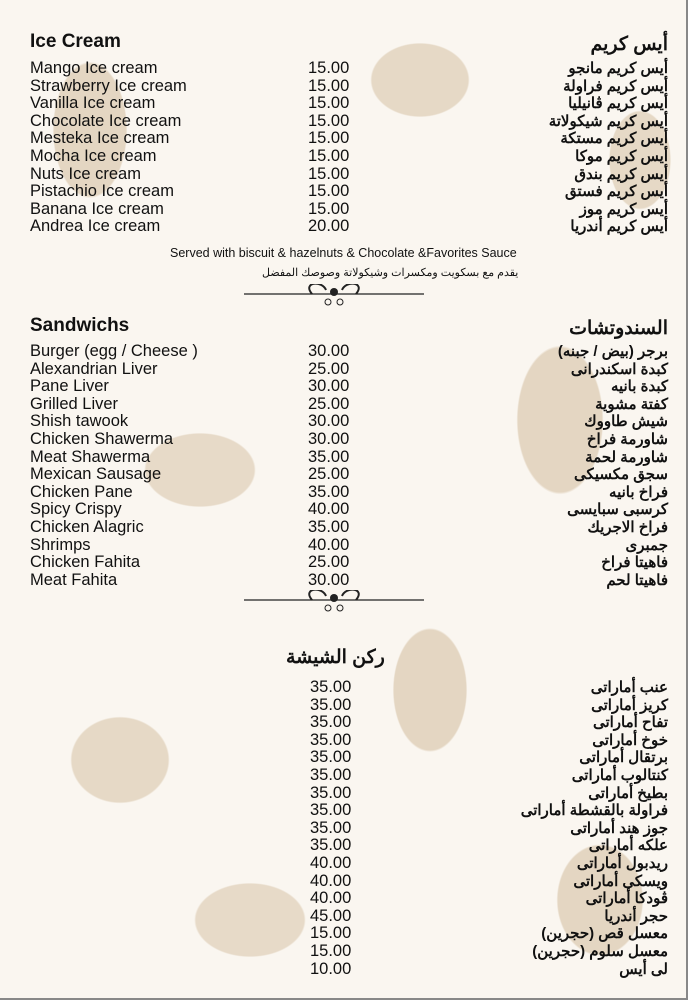 The image size is (688, 1000). I want to click on menu-item-name-en: Alexandrian Liver, so click(94, 368).